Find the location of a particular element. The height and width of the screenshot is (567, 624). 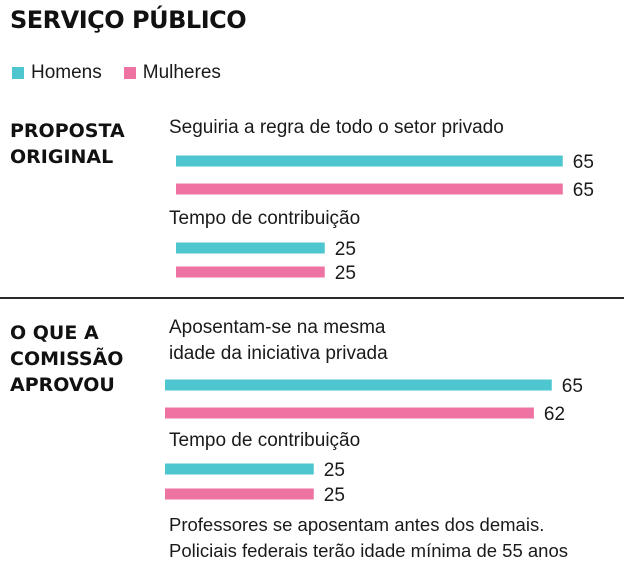

value-label-homens-group-4: 25 is located at coordinates (334, 470).